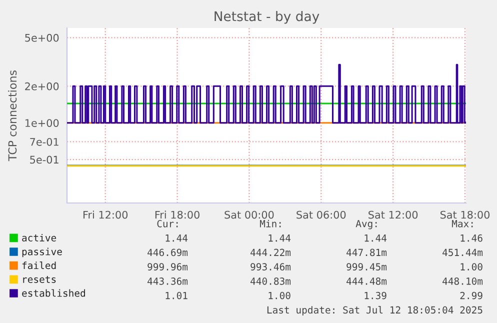 The height and width of the screenshot is (323, 497). I want to click on text: 444.22m, so click(270, 252).